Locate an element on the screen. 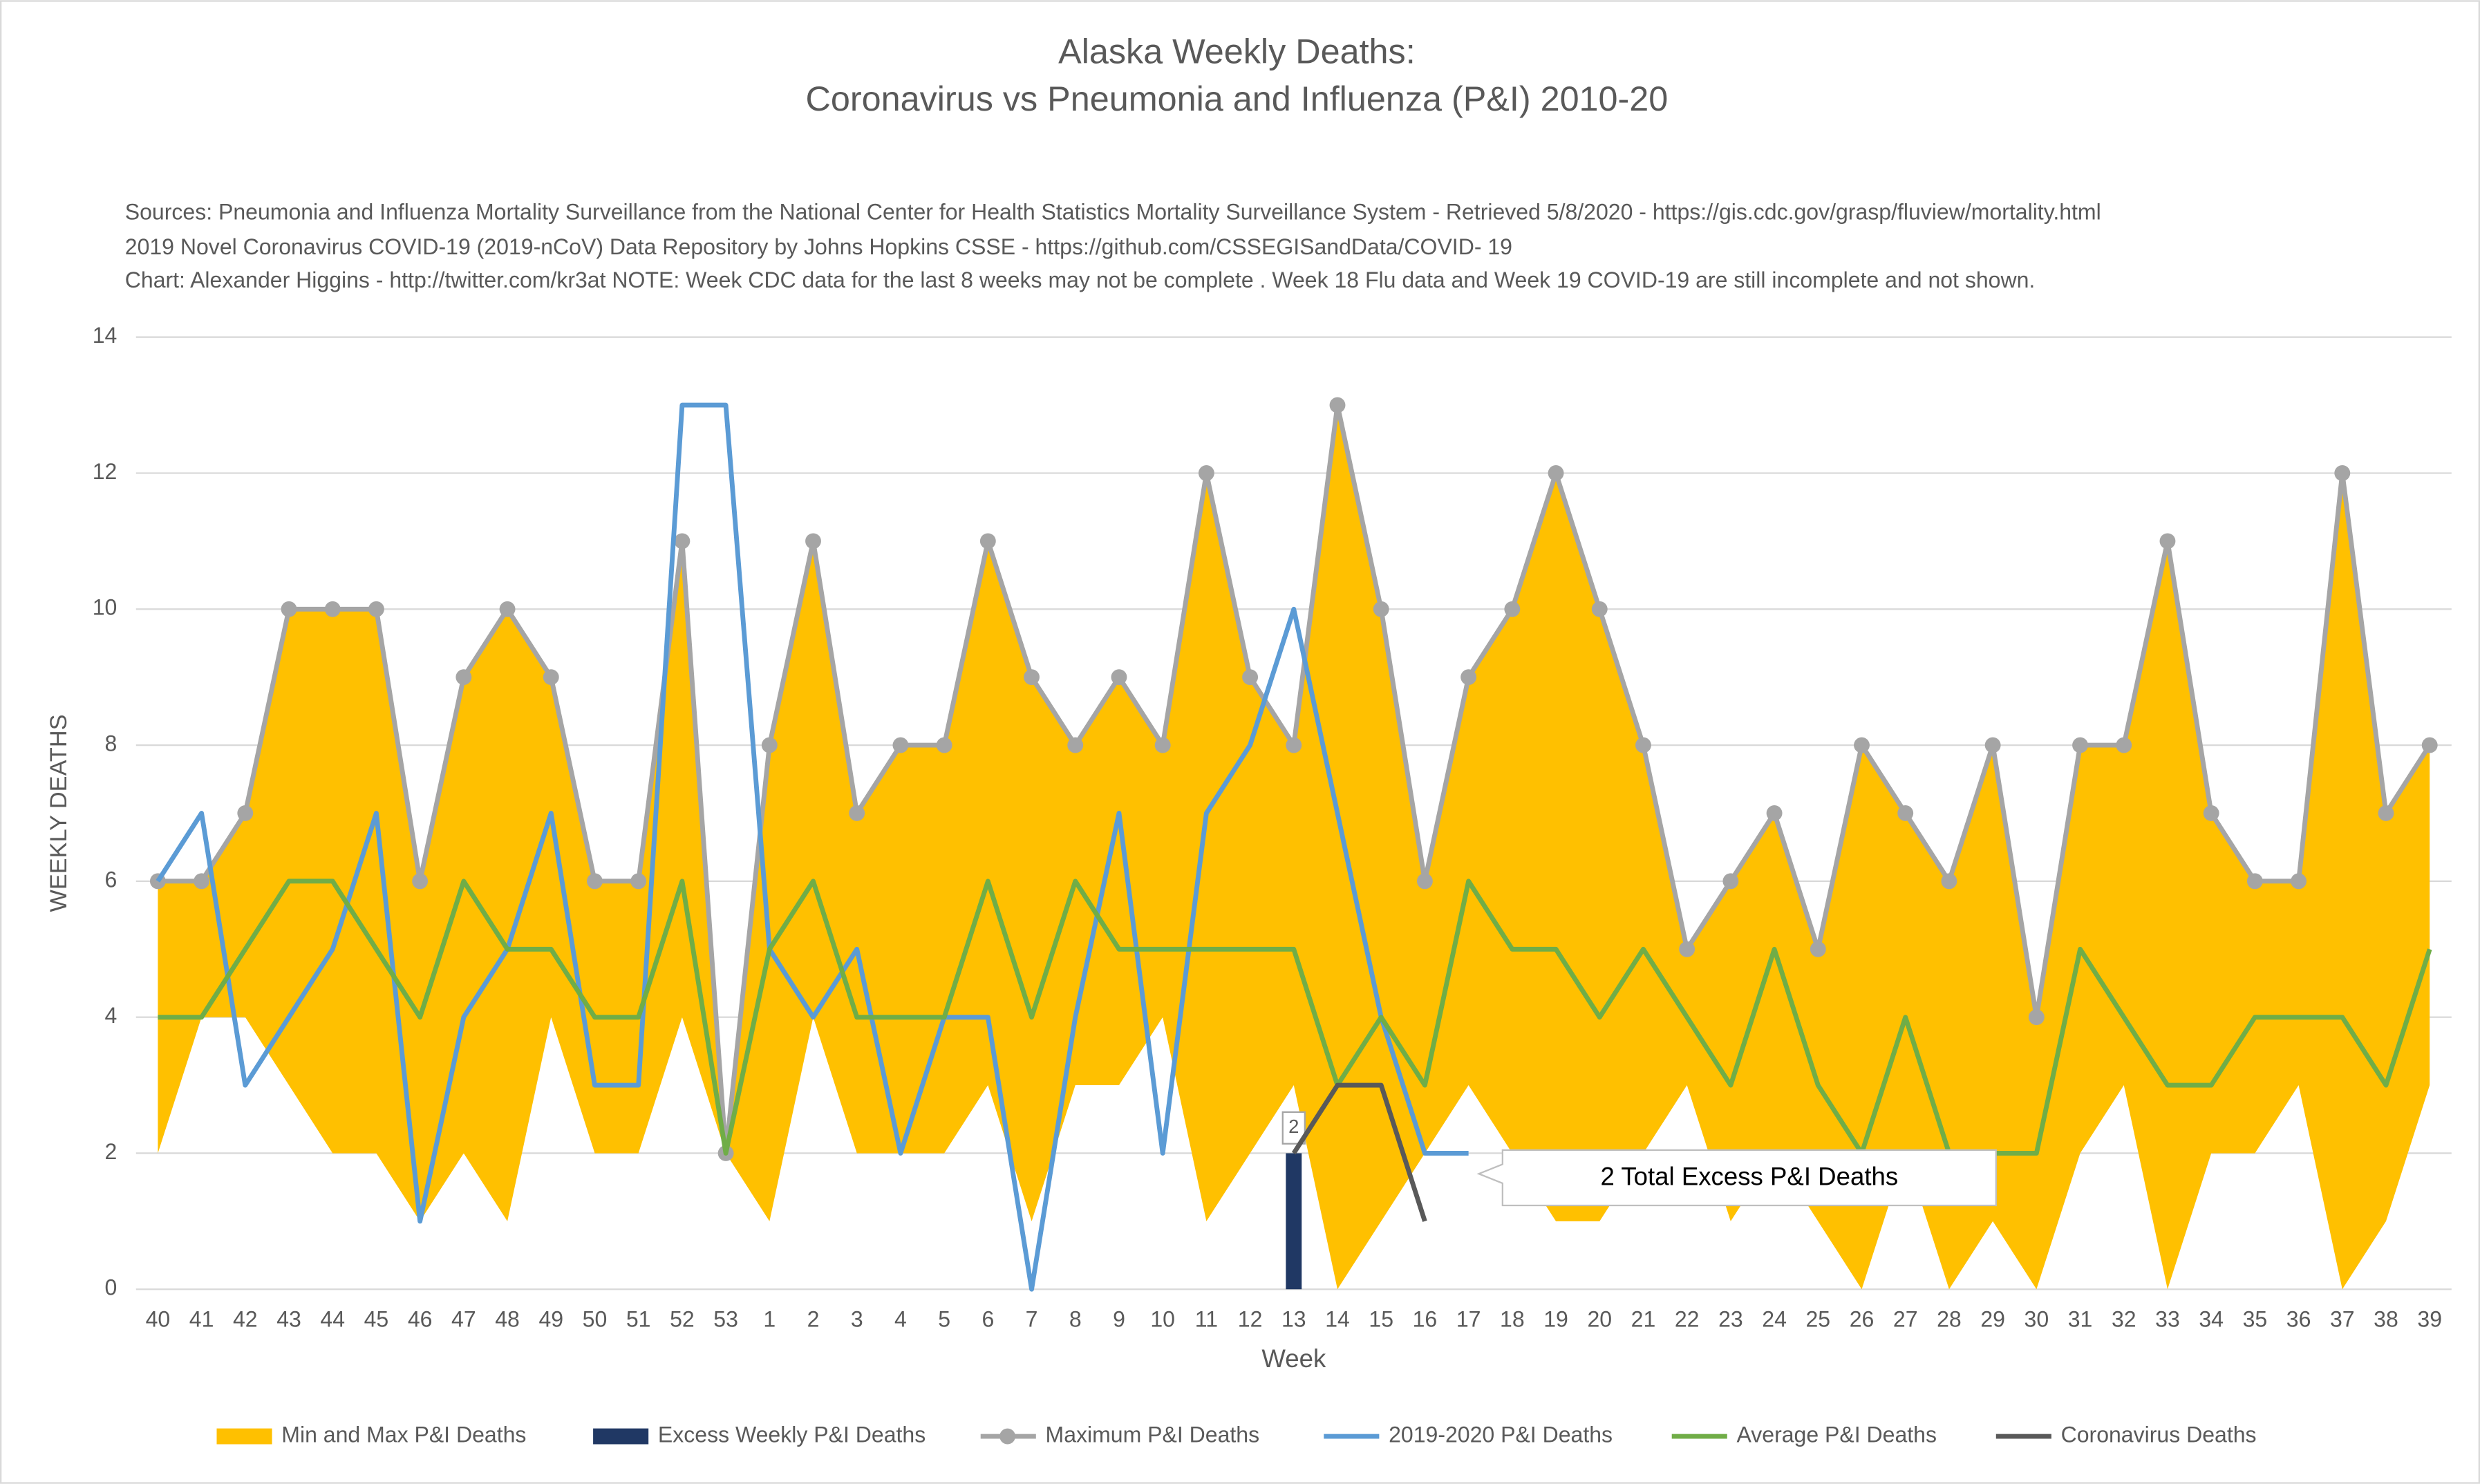  x-tick-label: 27 is located at coordinates (1905, 1318).